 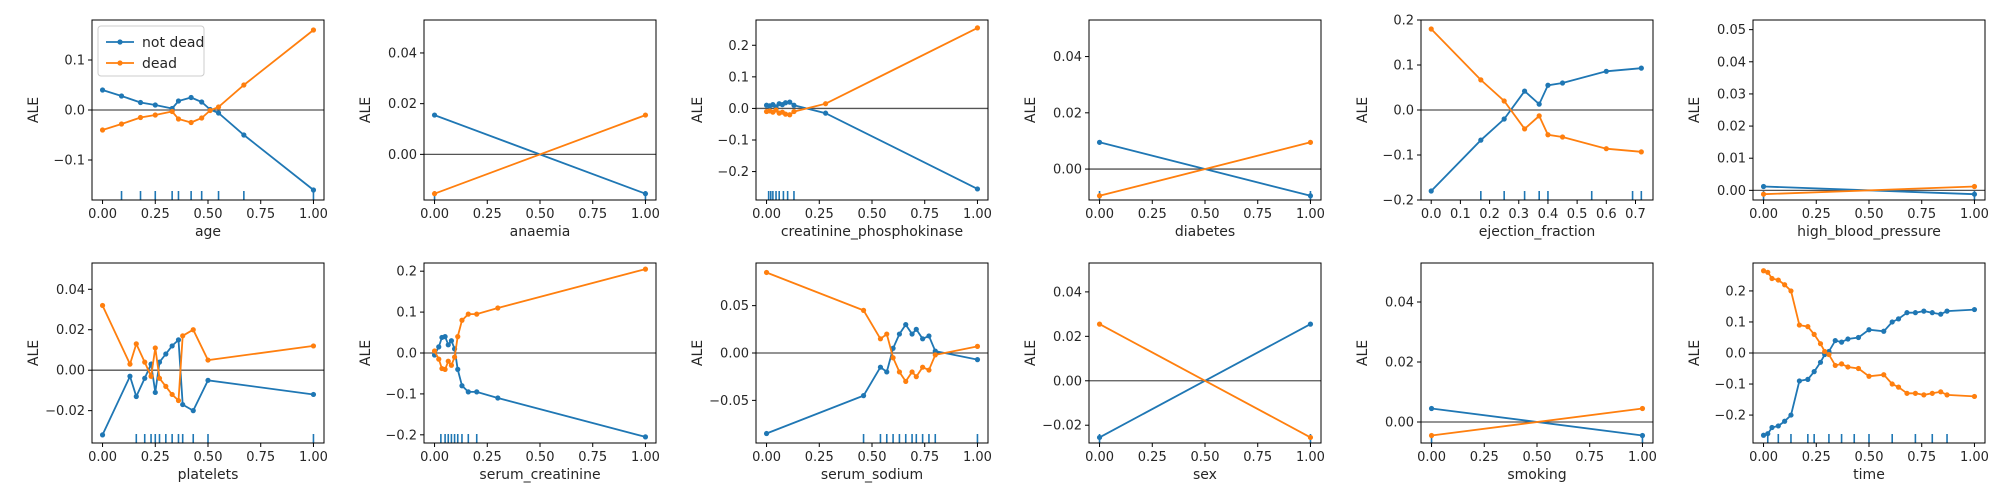 I want to click on x-axis-label: diabetes, so click(x=1205, y=232).